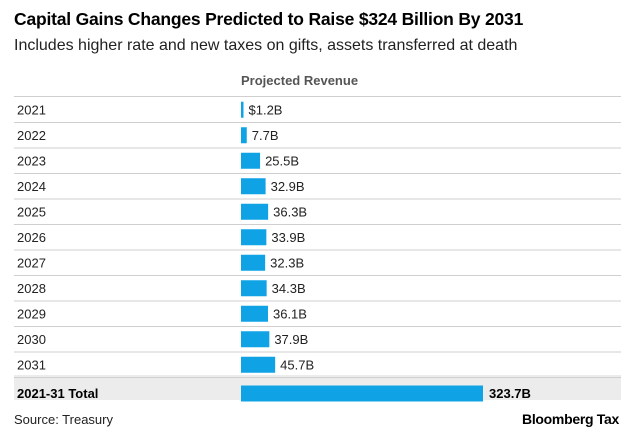 This screenshot has width=633, height=440. What do you see at coordinates (31, 339) in the screenshot?
I see `category-label: 2030` at bounding box center [31, 339].